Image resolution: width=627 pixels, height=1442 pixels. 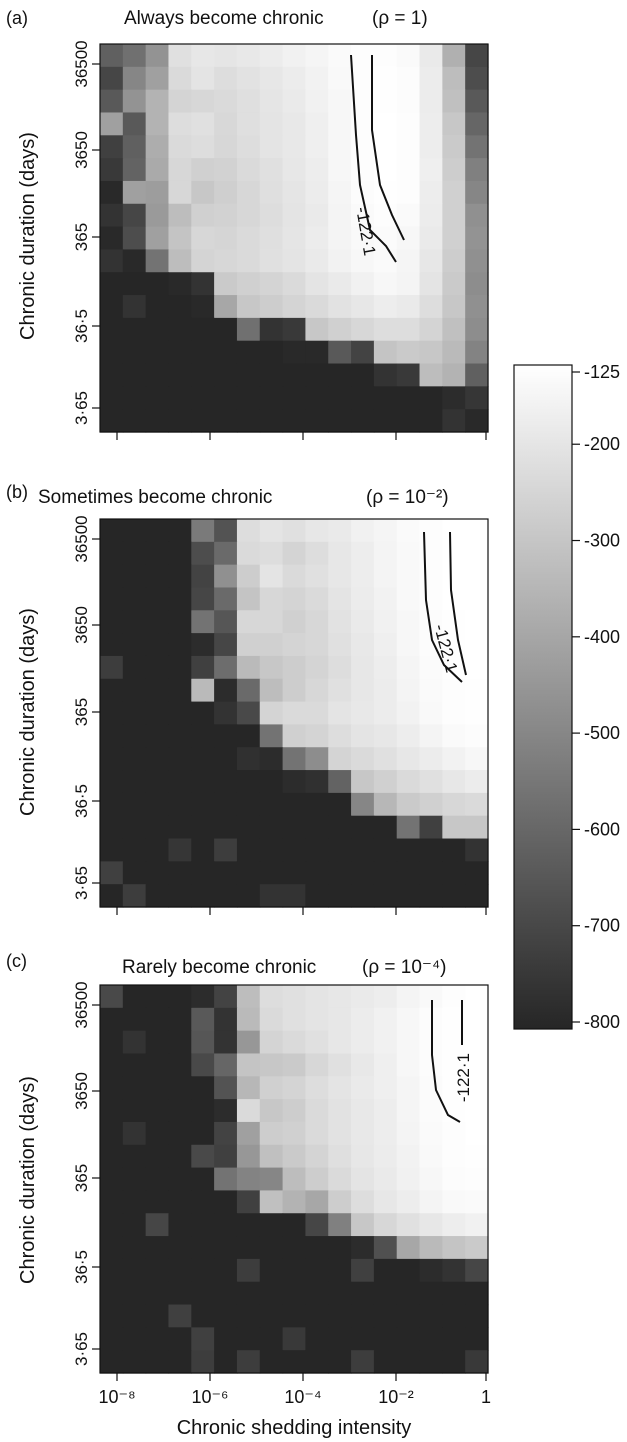 I want to click on colorbar-tick-label: -300, so click(x=602, y=541).